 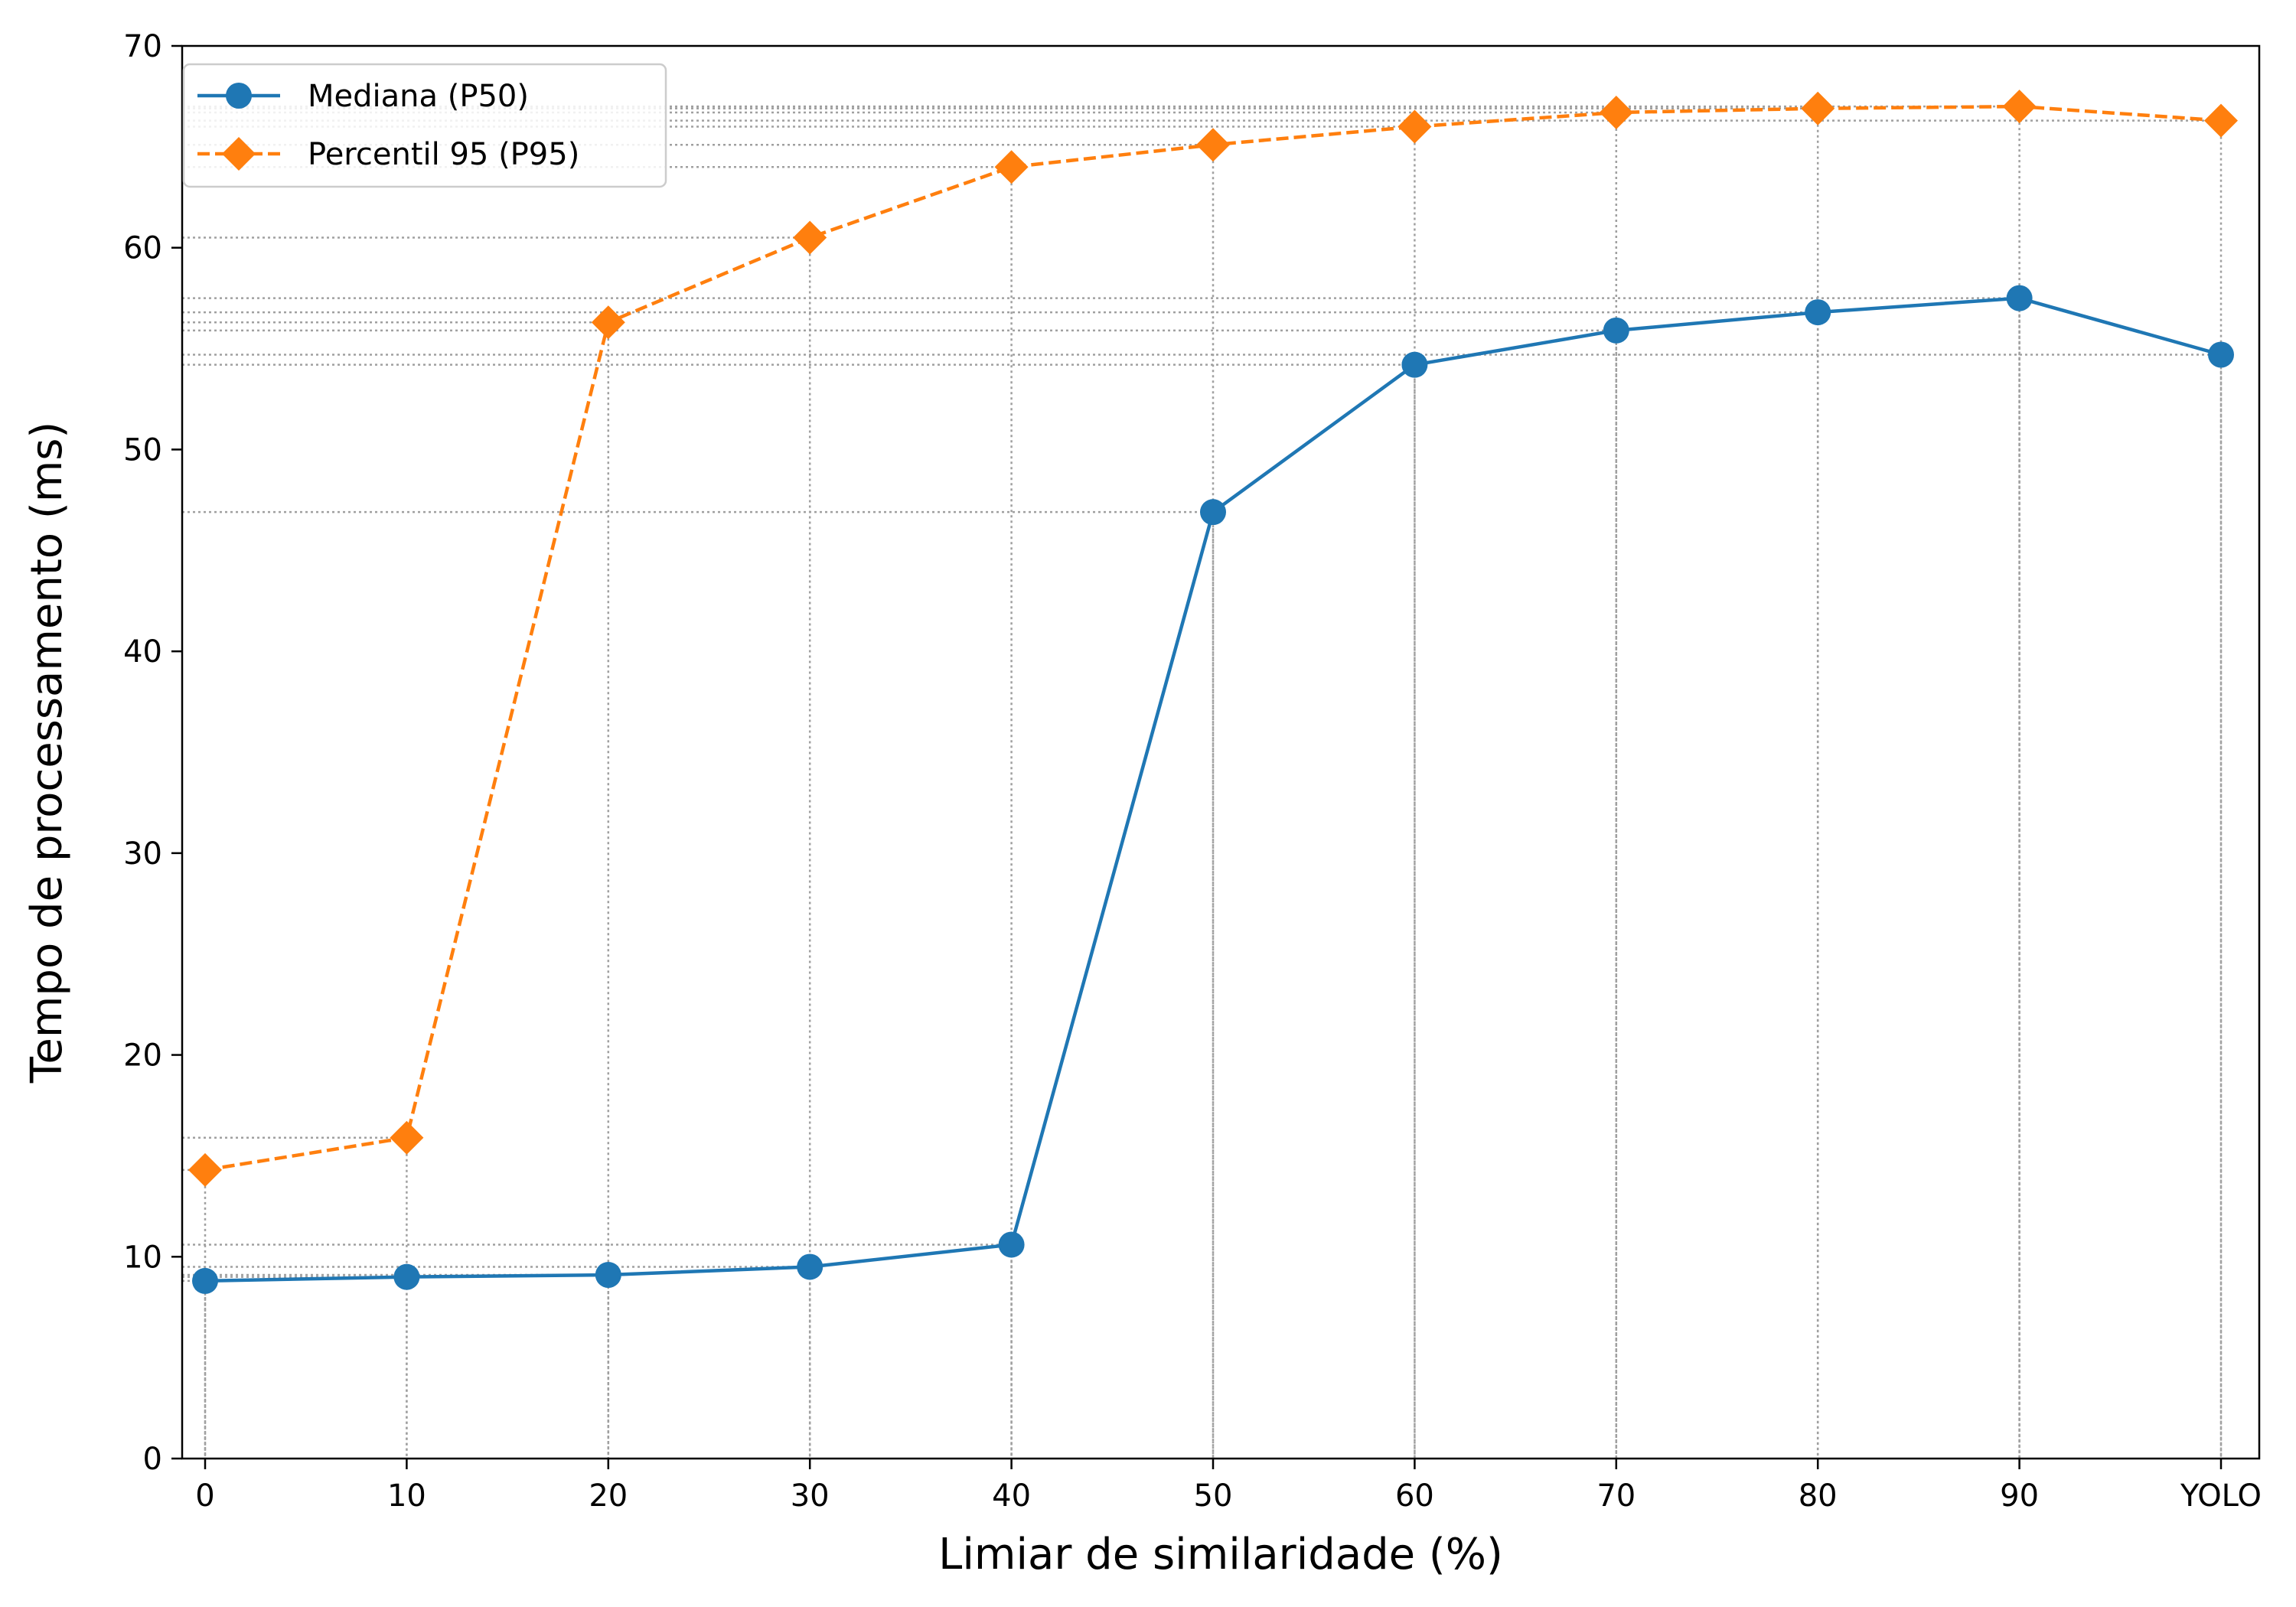 What do you see at coordinates (1414, 1496) in the screenshot?
I see `x-tick-label: 60` at bounding box center [1414, 1496].